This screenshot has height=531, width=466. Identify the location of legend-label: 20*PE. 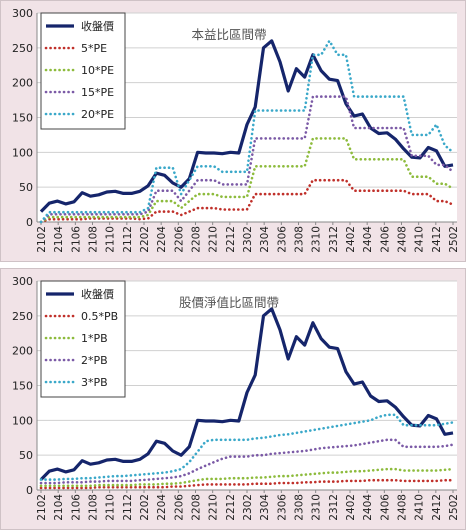
(97, 114).